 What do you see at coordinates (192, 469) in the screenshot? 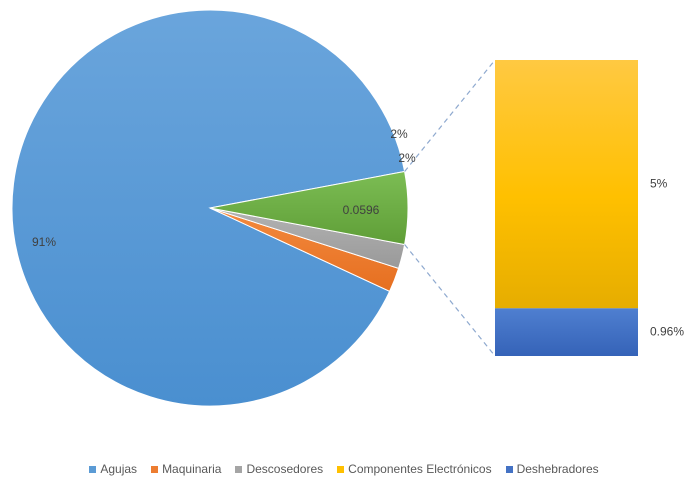
I see `legend-label: Maquinaria` at bounding box center [192, 469].